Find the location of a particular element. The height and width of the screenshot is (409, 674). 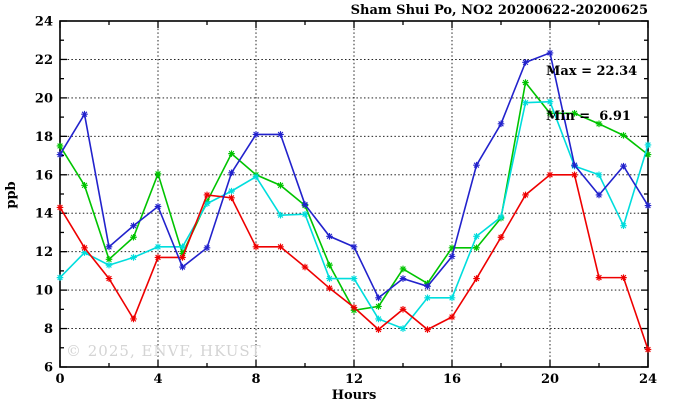

chart-title: Sham Shui Po, NO2 20200622-20200625 is located at coordinates (499, 10).